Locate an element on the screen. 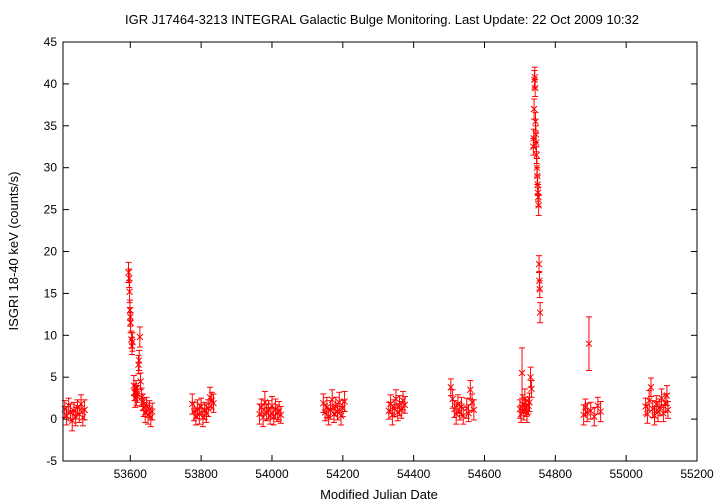 The width and height of the screenshot is (720, 504). x-tick: 54000 is located at coordinates (272, 261).